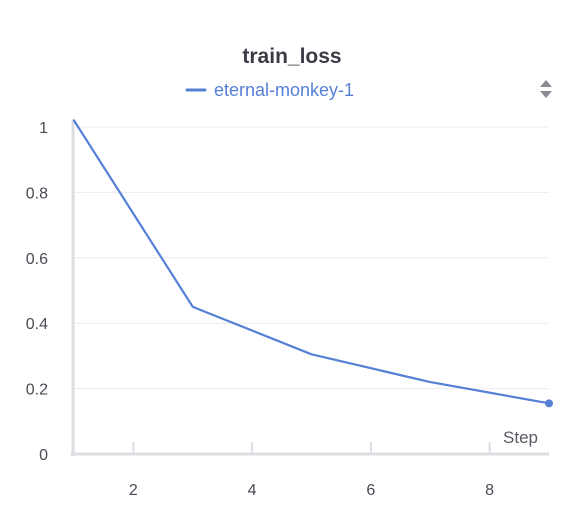 This screenshot has height=513, width=586. Describe the element at coordinates (546, 94) in the screenshot. I see `sort-down-arrow-icon` at that location.